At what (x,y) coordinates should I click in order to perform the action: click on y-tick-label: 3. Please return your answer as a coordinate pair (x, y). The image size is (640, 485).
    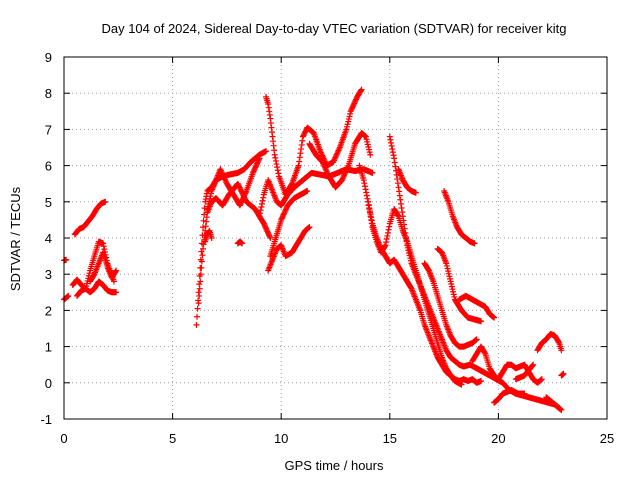
    Looking at the image, I should click on (48, 274).